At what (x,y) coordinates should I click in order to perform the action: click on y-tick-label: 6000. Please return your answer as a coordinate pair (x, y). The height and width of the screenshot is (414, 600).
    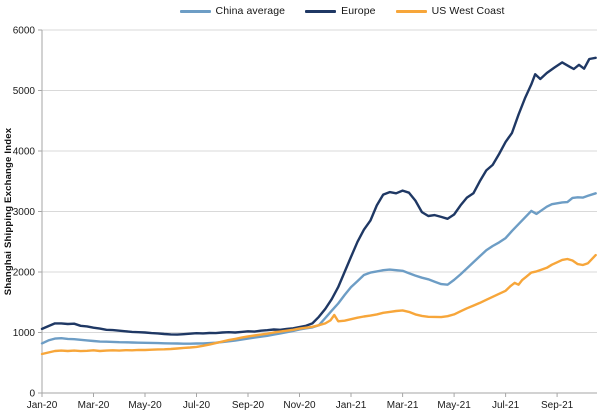
    Looking at the image, I should click on (24, 31).